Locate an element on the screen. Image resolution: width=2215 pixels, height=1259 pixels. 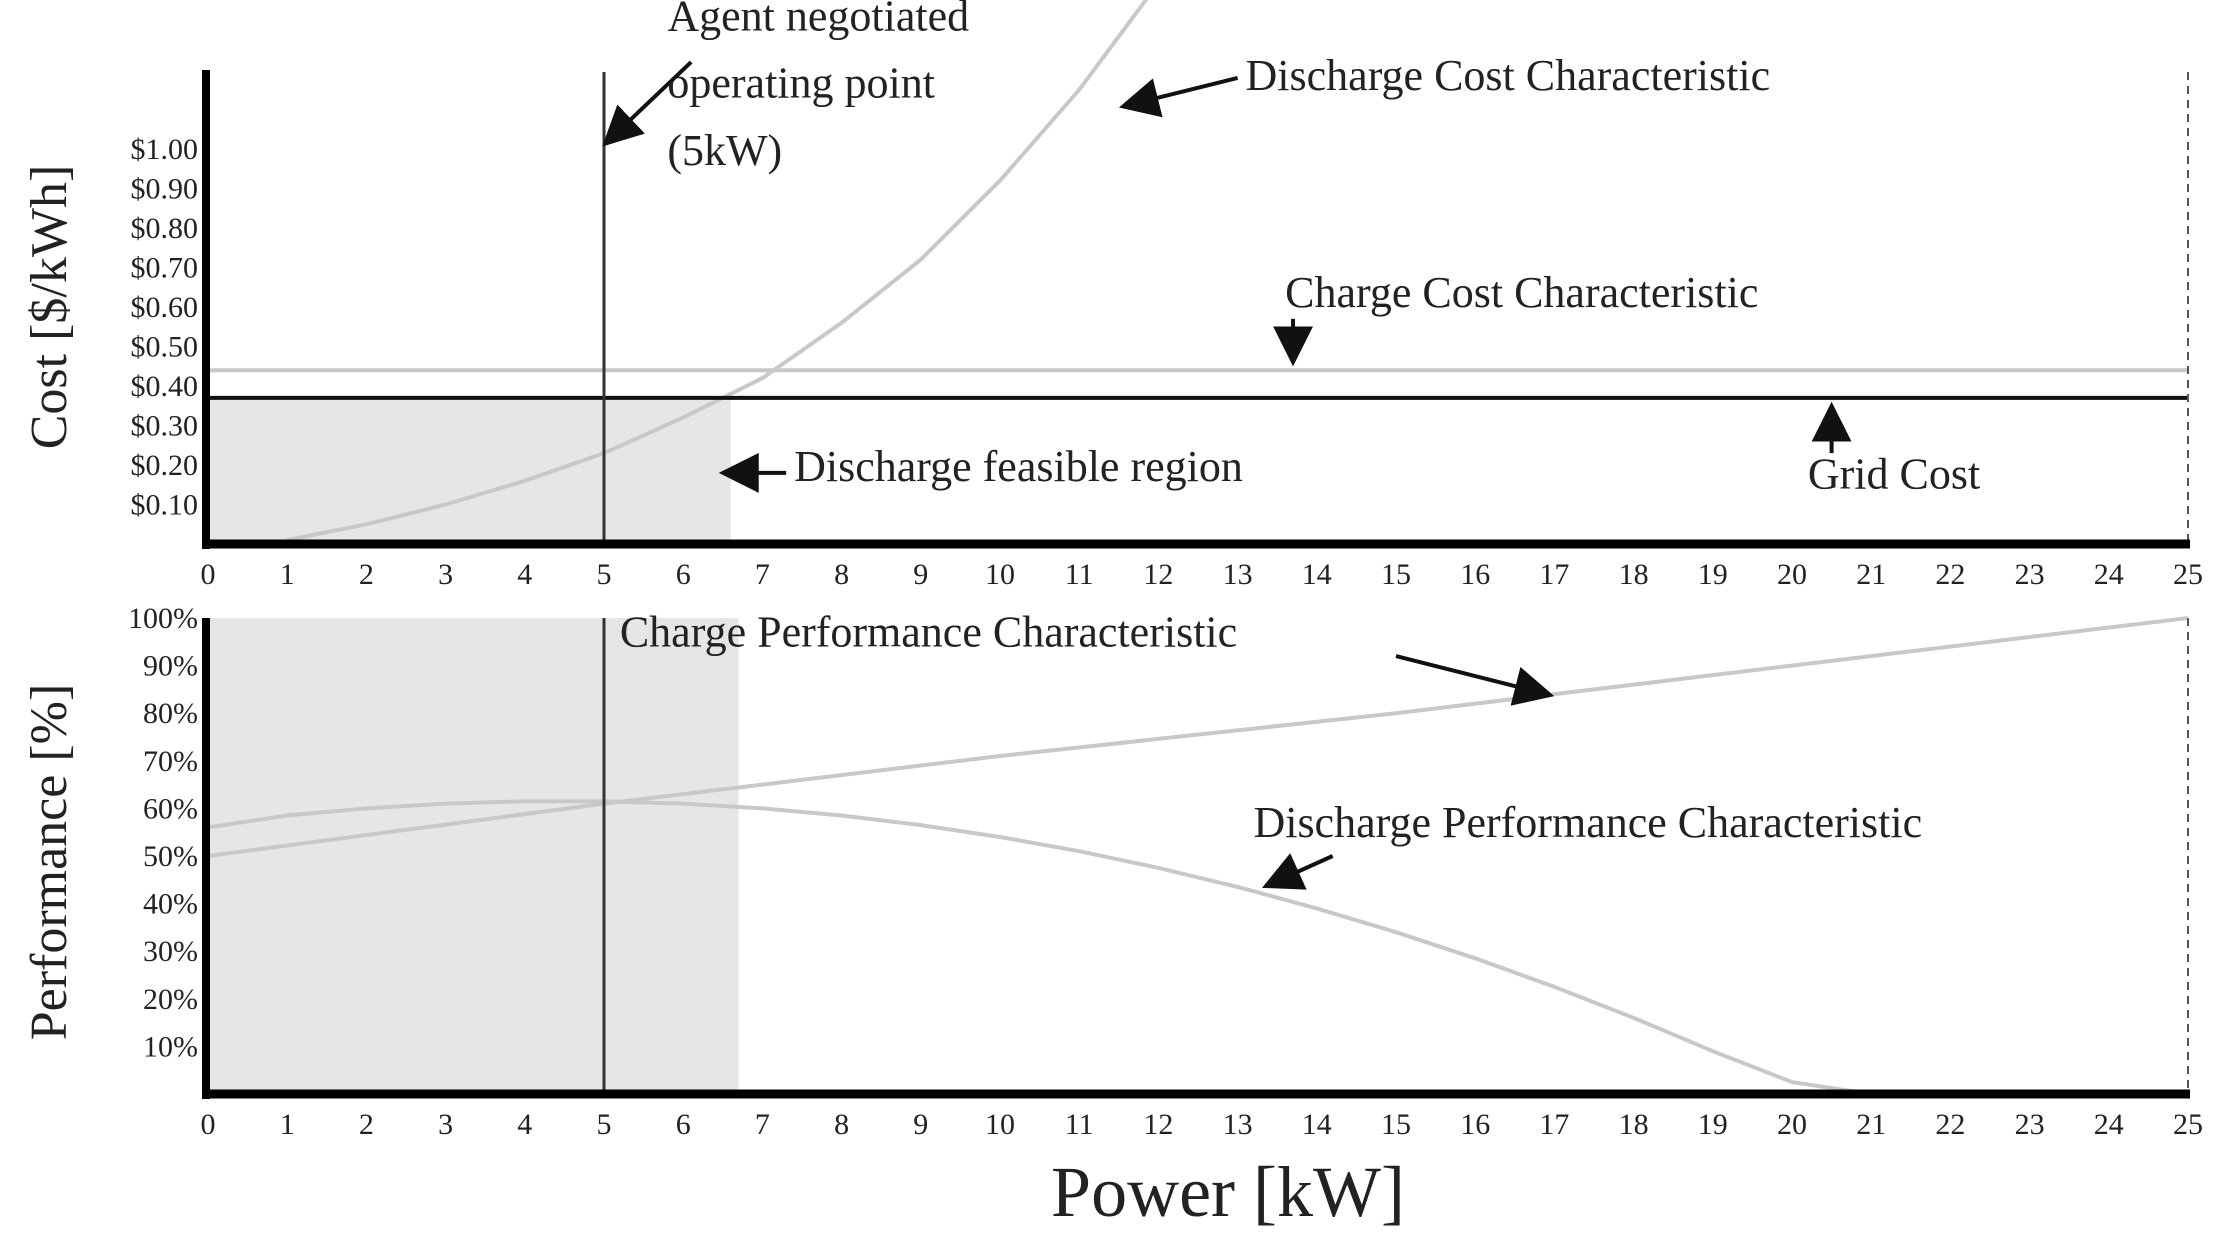
region-discharge-feasible-region is located at coordinates (469, 470).